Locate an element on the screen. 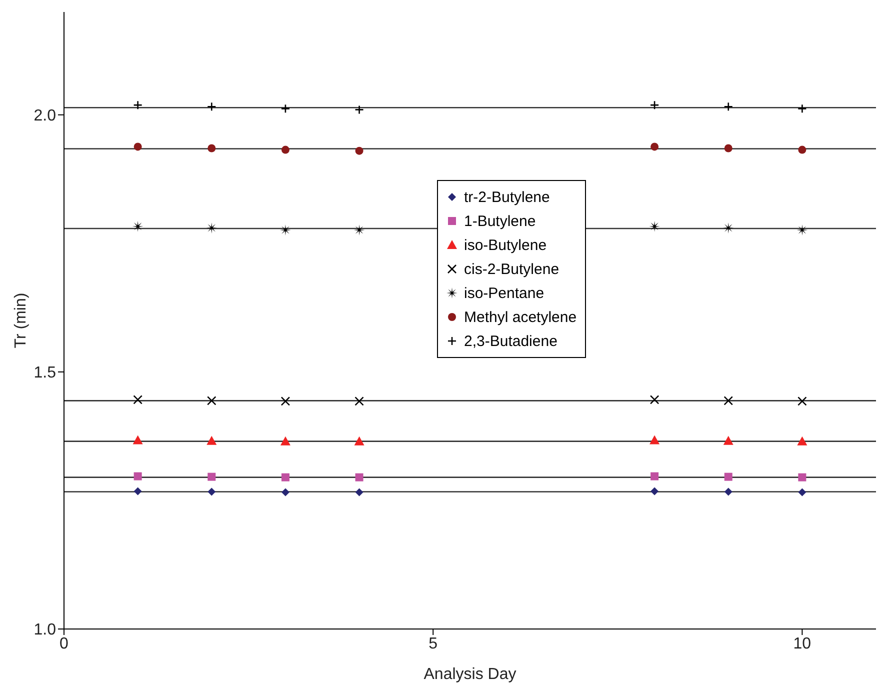 This screenshot has width=882, height=696. x-tick-label: 5 is located at coordinates (433, 643).